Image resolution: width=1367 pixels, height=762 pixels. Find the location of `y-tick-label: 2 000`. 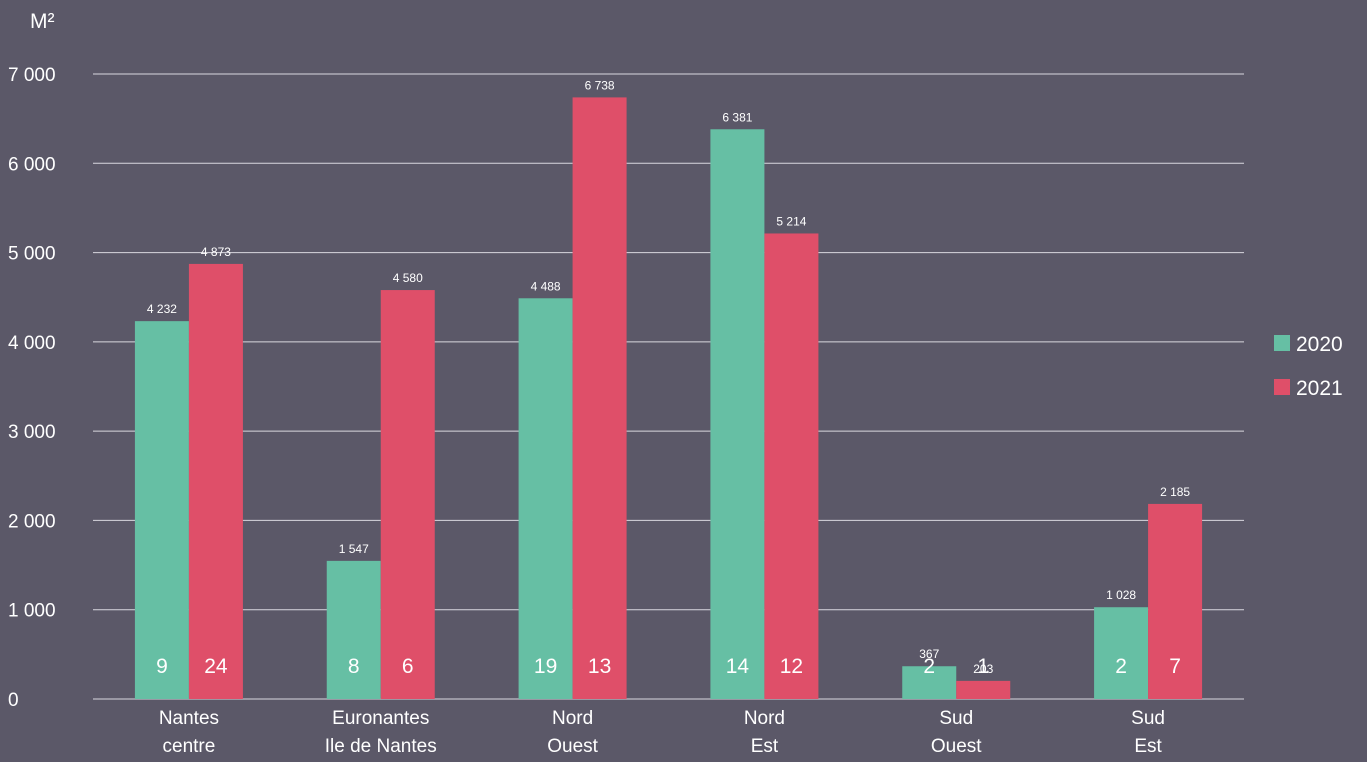

y-tick-label: 2 000 is located at coordinates (32, 521).